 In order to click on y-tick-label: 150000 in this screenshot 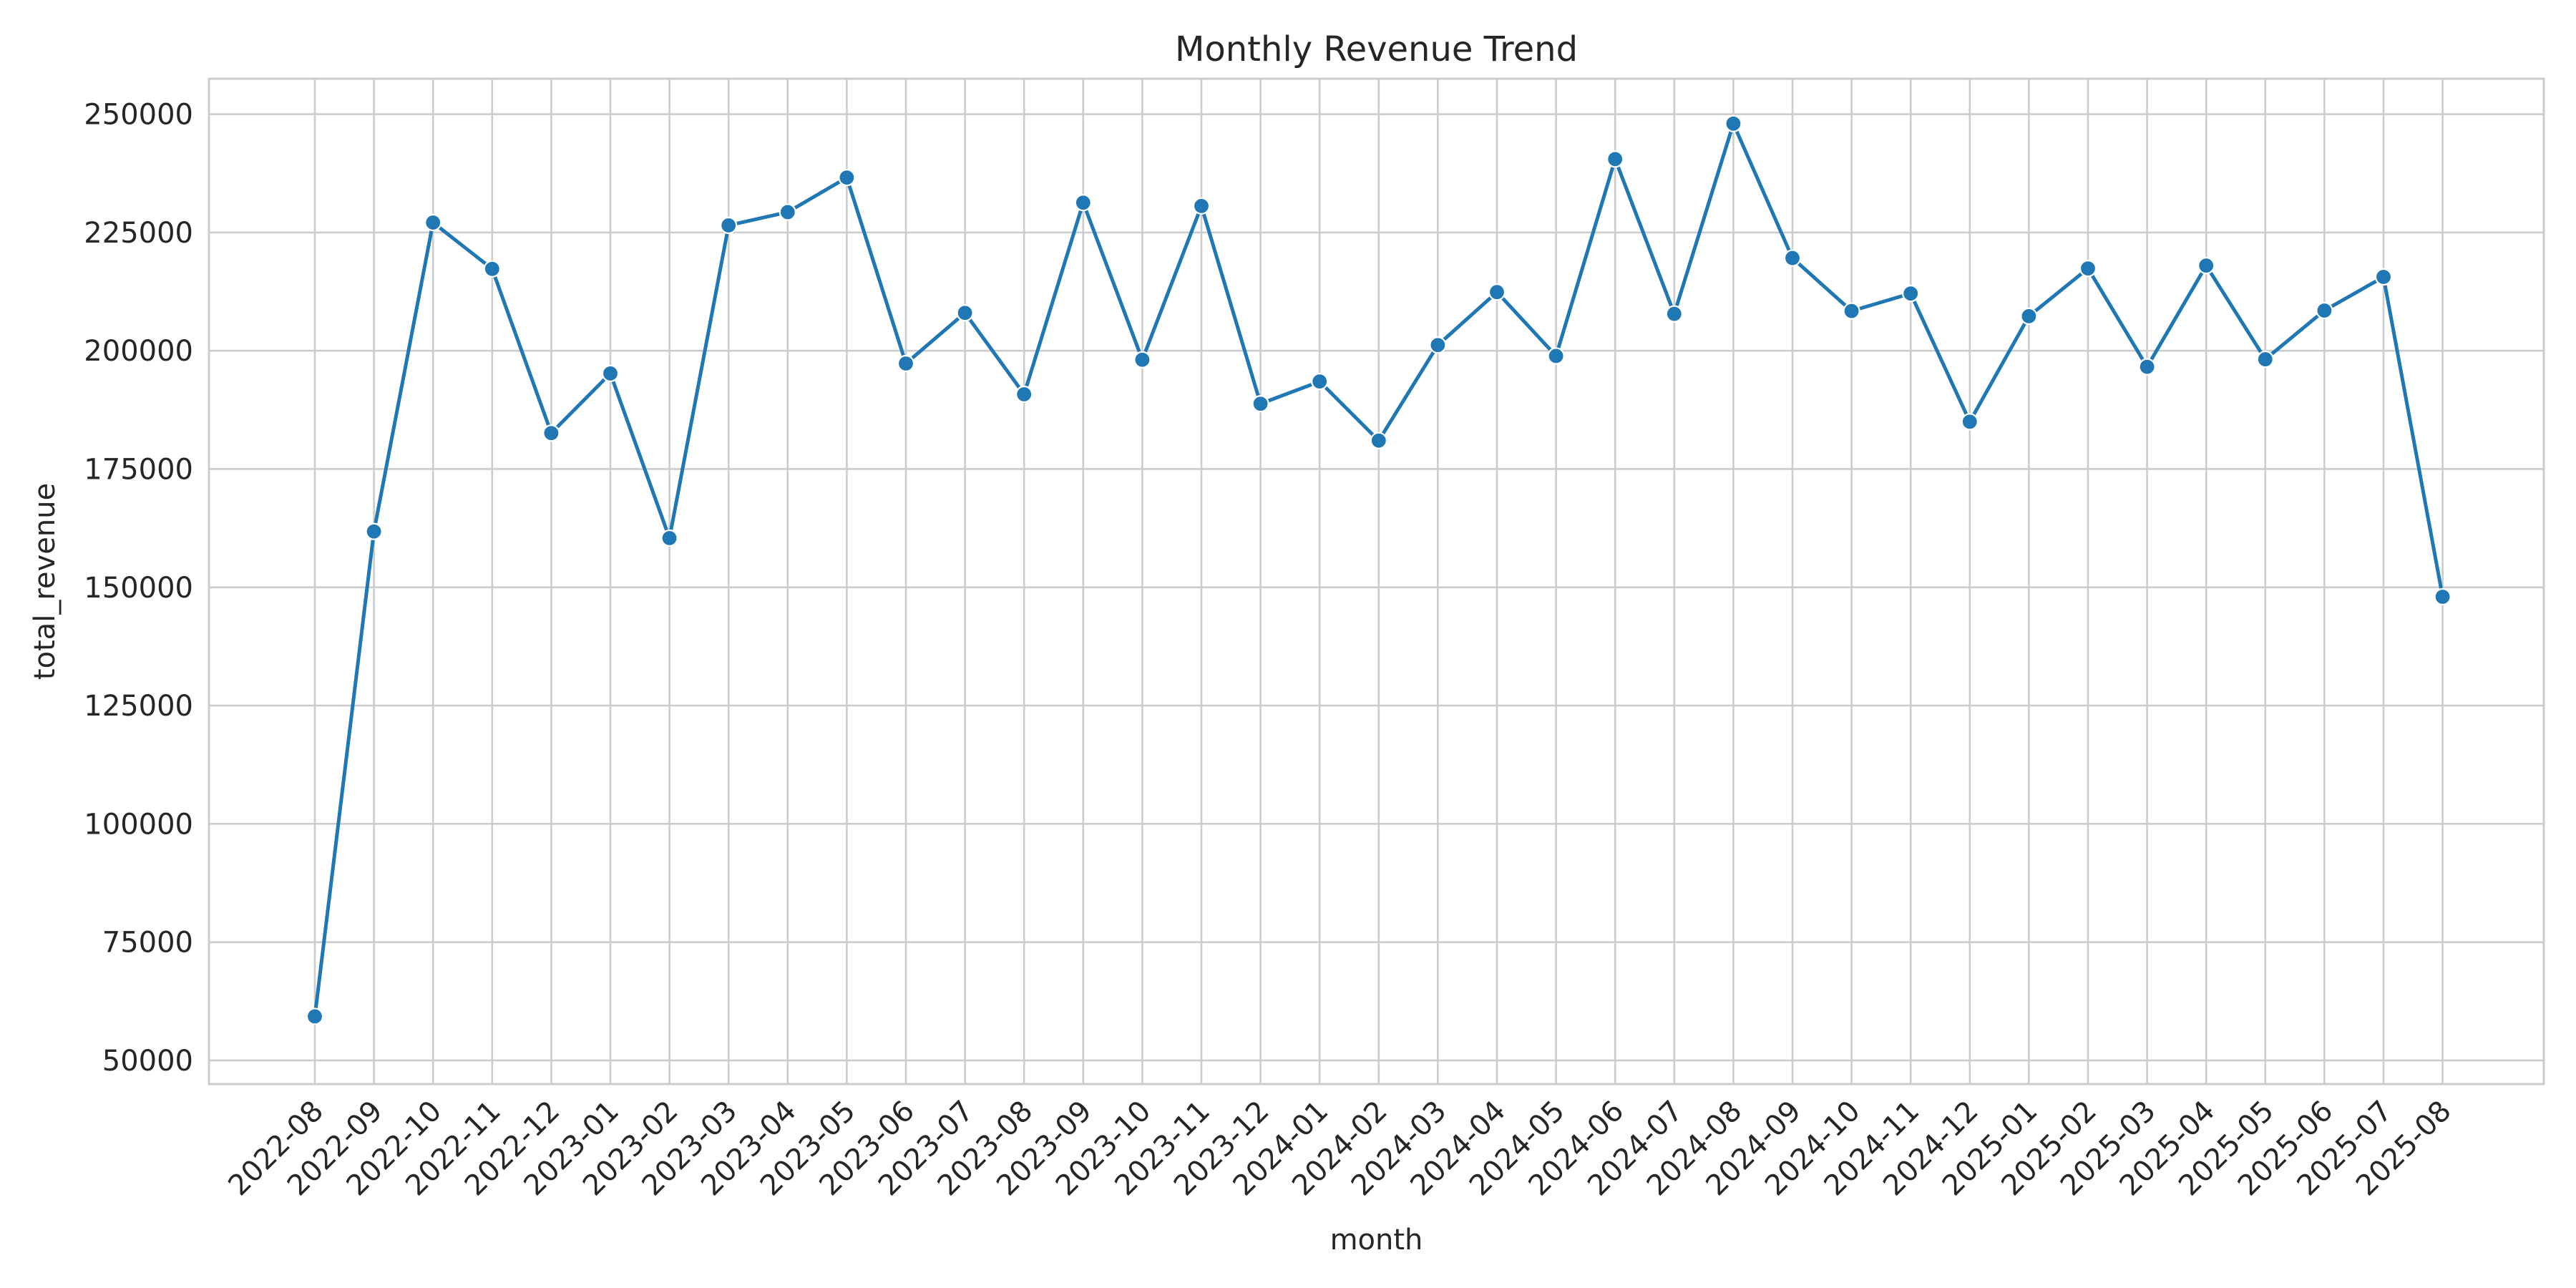, I will do `click(138, 588)`.